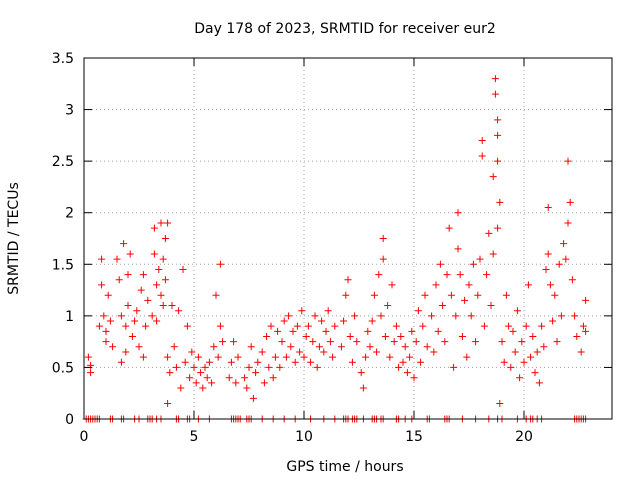  Describe the element at coordinates (63, 368) in the screenshot. I see `y-tick-label: 0.5` at that location.